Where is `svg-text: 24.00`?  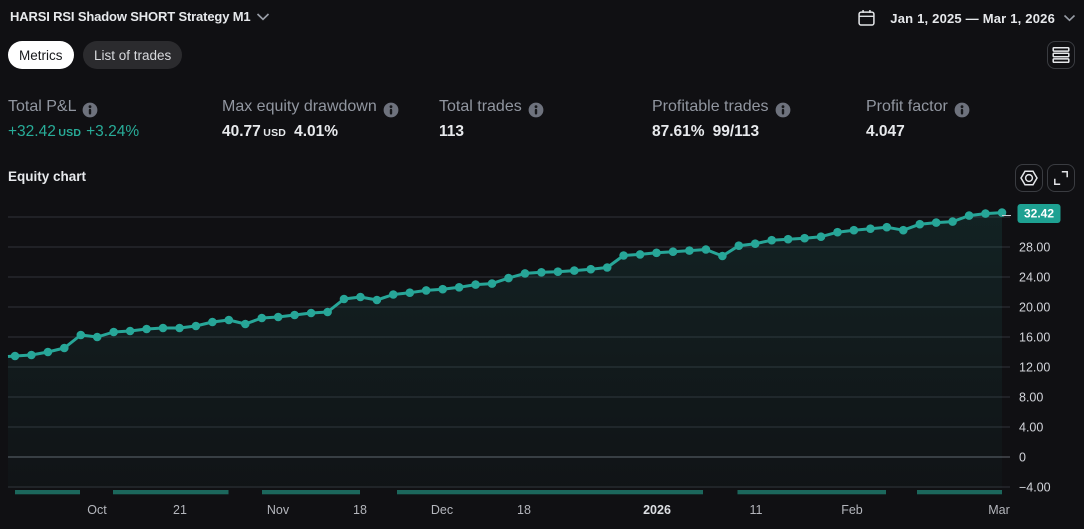 svg-text: 24.00 is located at coordinates (1034, 278).